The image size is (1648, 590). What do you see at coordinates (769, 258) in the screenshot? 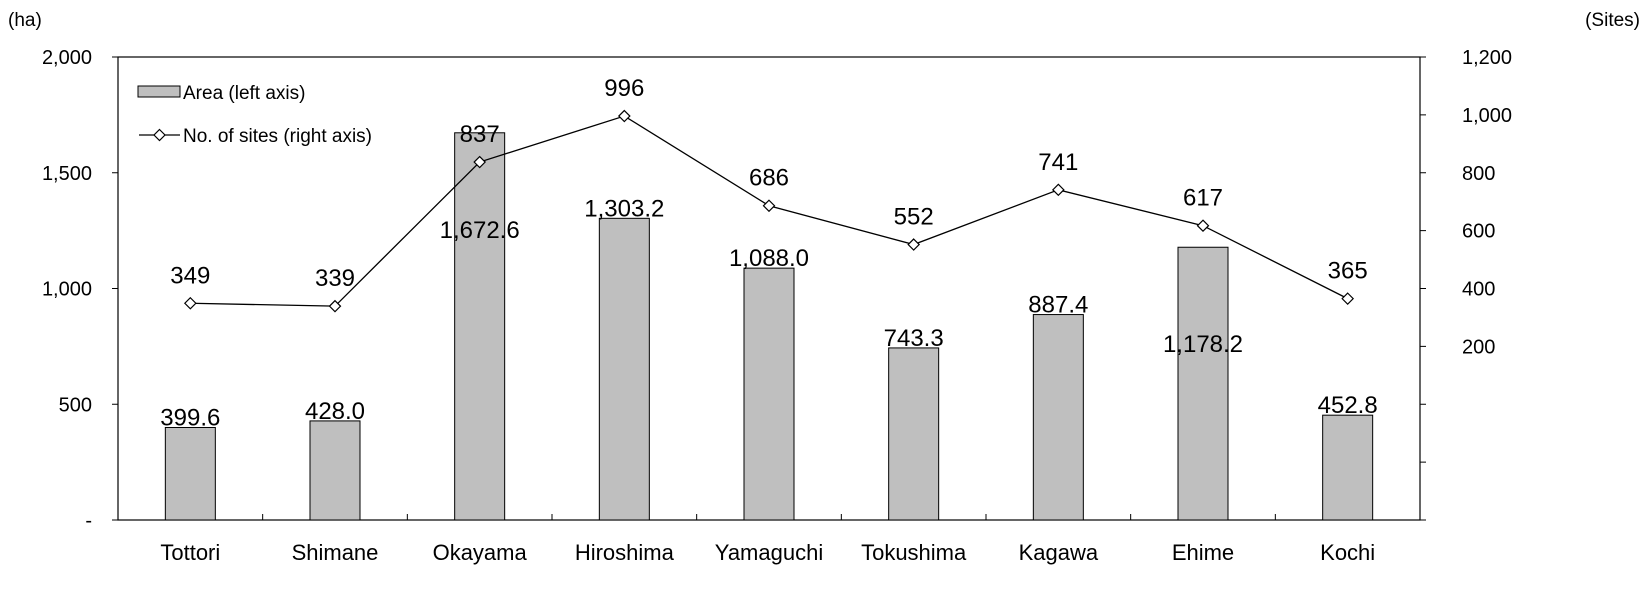
I see `bar-value-label: 1,088.0` at bounding box center [769, 258].